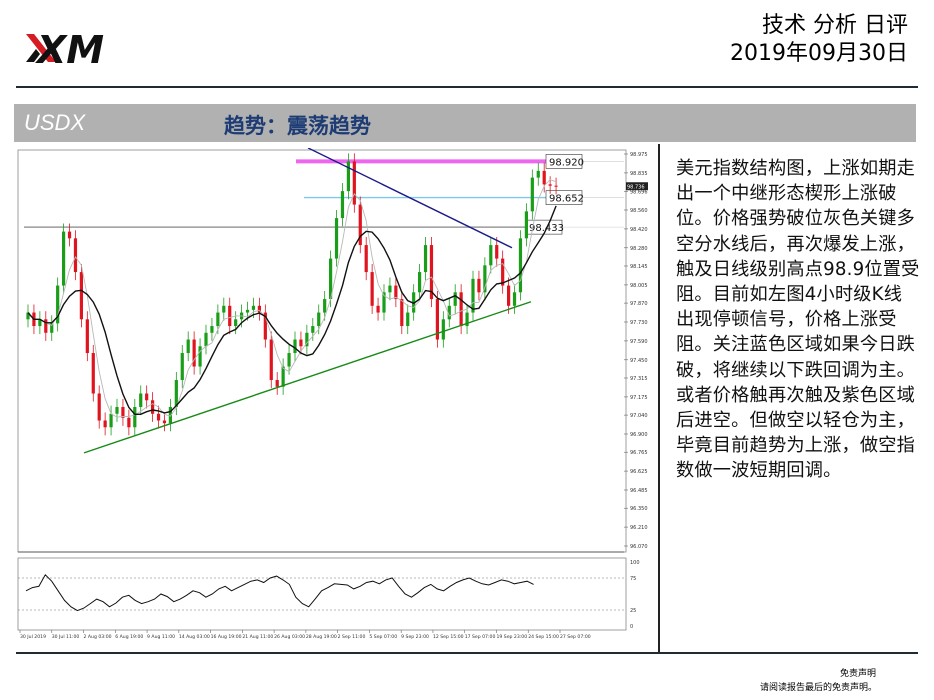 Image resolution: width=934 pixels, height=700 pixels. I want to click on price-tick-label: 96.765, so click(639, 453).